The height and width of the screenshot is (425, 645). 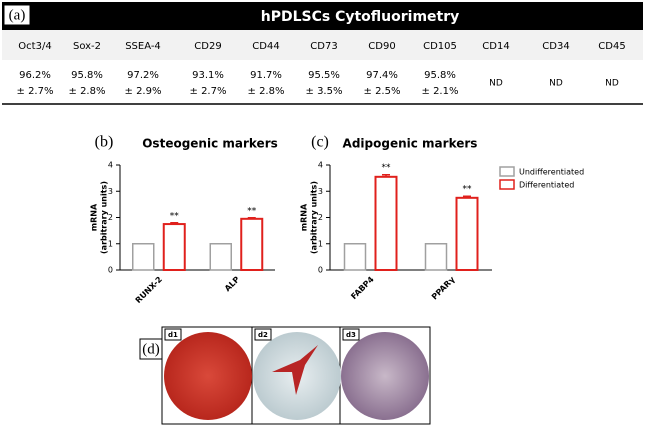 I want to click on cell-sd: ± 2.1%, so click(x=440, y=91).